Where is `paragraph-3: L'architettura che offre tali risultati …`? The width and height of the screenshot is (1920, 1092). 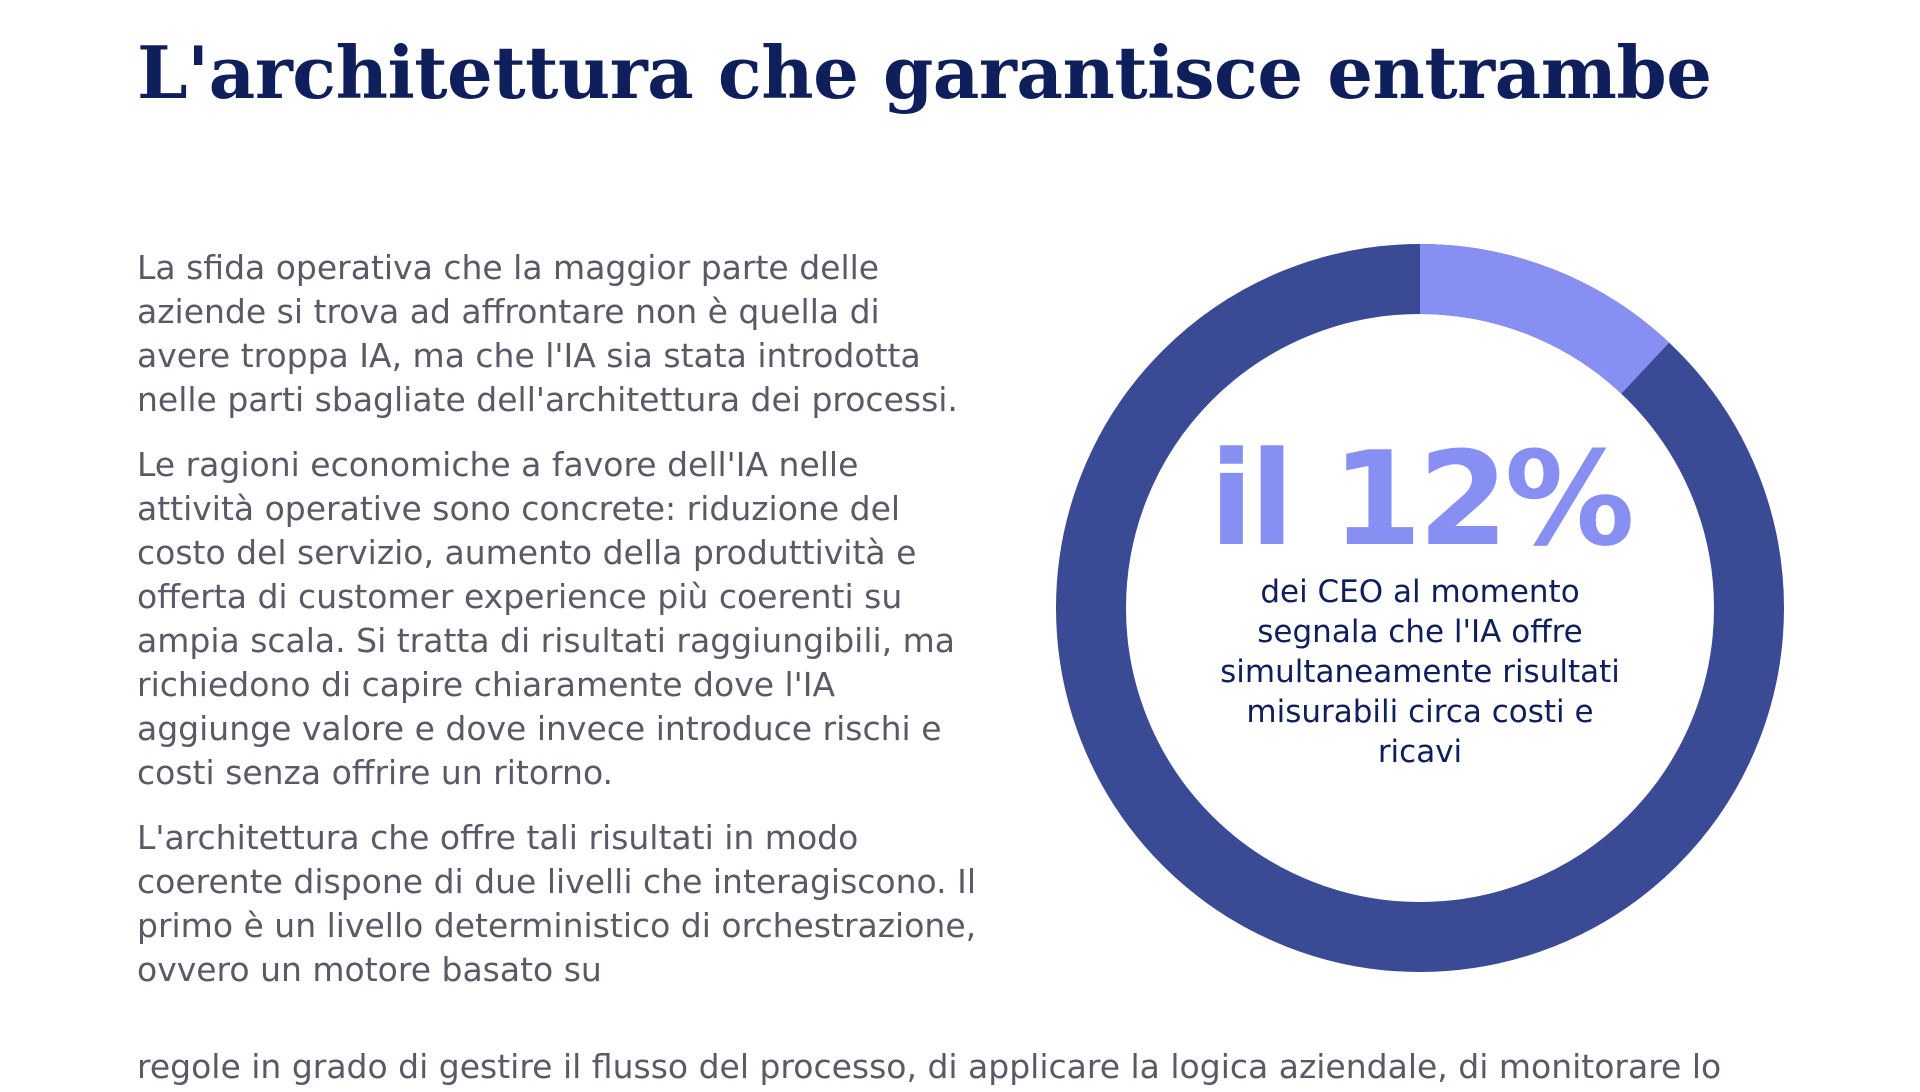 paragraph-3: L'architettura che offre tali risultati … is located at coordinates (557, 903).